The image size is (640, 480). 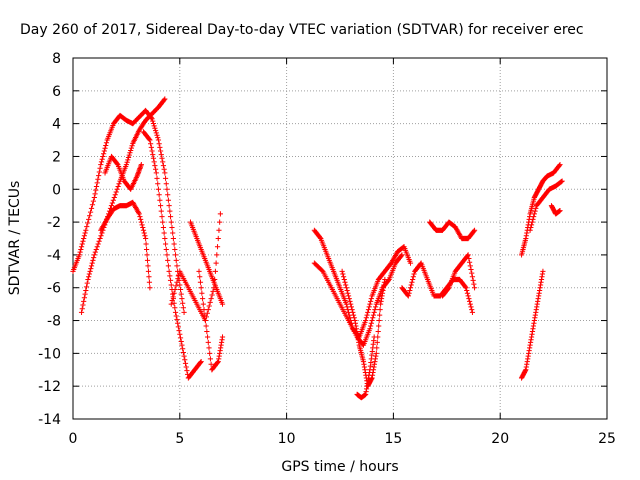 I want to click on y-tick-label: -8, so click(x=54, y=322).